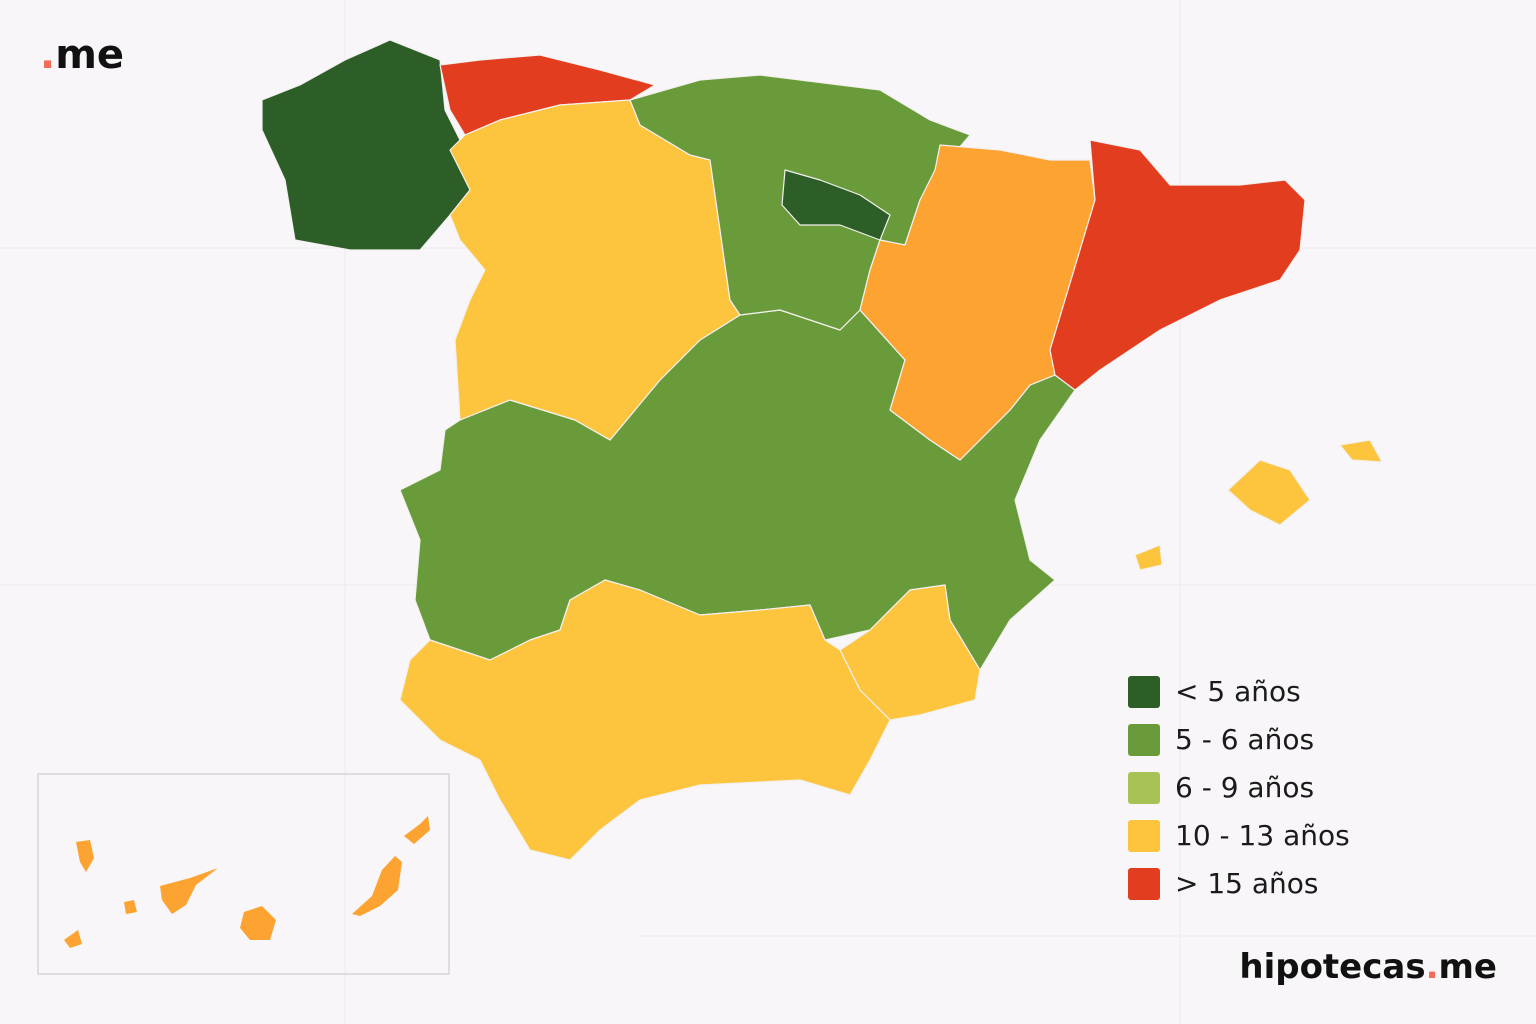 This screenshot has width=1536, height=1024. What do you see at coordinates (1247, 883) in the screenshot?
I see `legend-label: > 15 años` at bounding box center [1247, 883].